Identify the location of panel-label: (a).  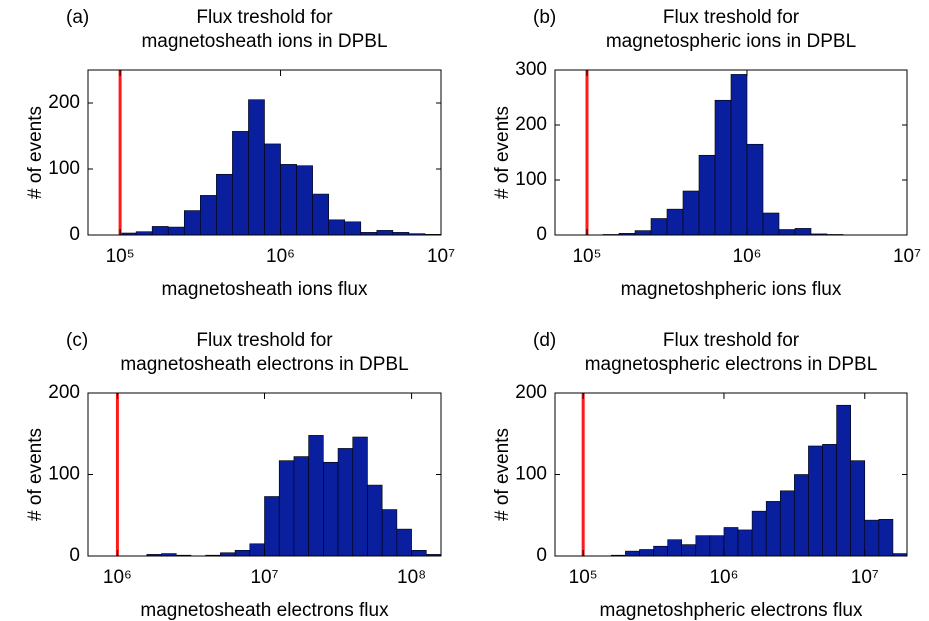
(77, 17).